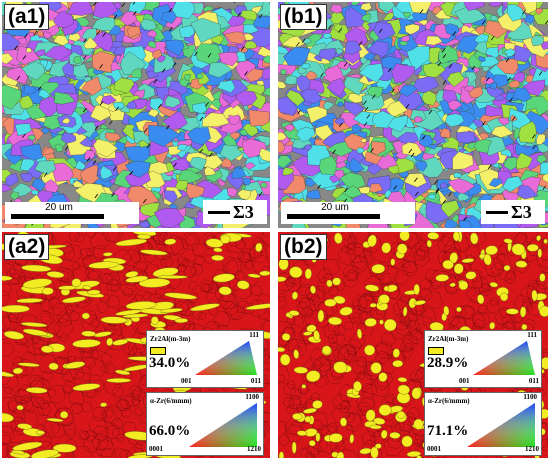  I want to click on ipf-corner-111: 111, so click(254, 335).